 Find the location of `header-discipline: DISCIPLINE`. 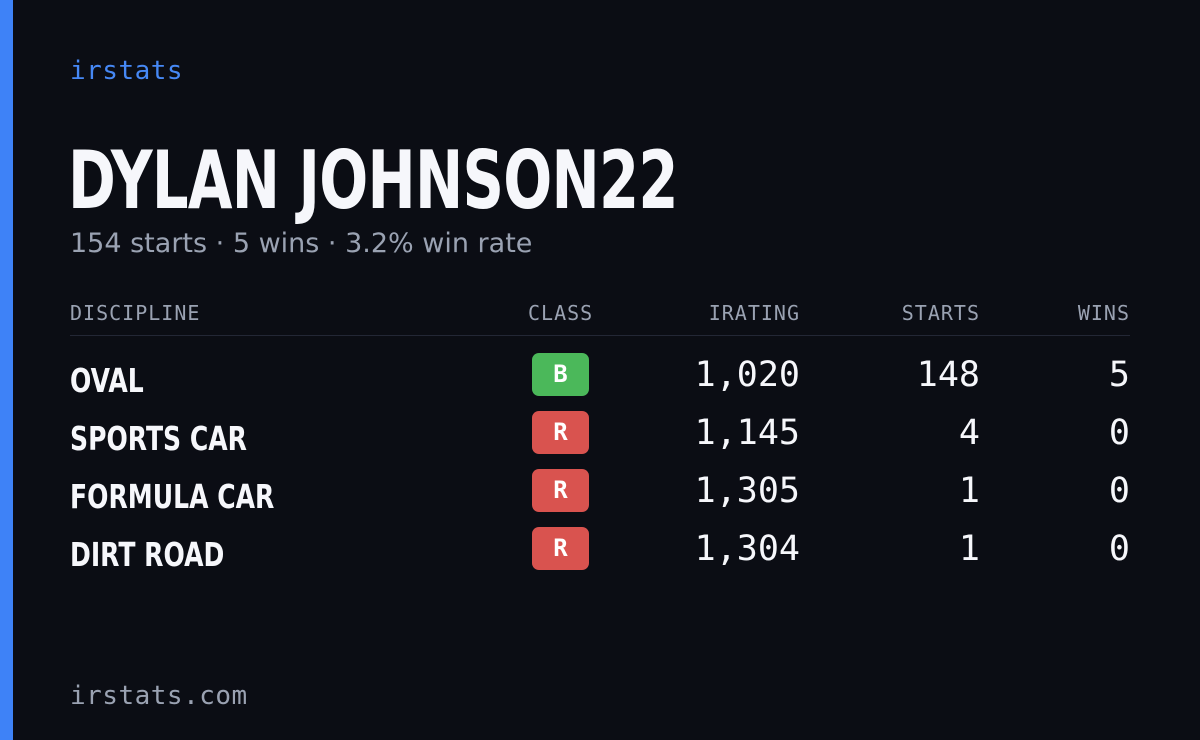

header-discipline: DISCIPLINE is located at coordinates (135, 313).